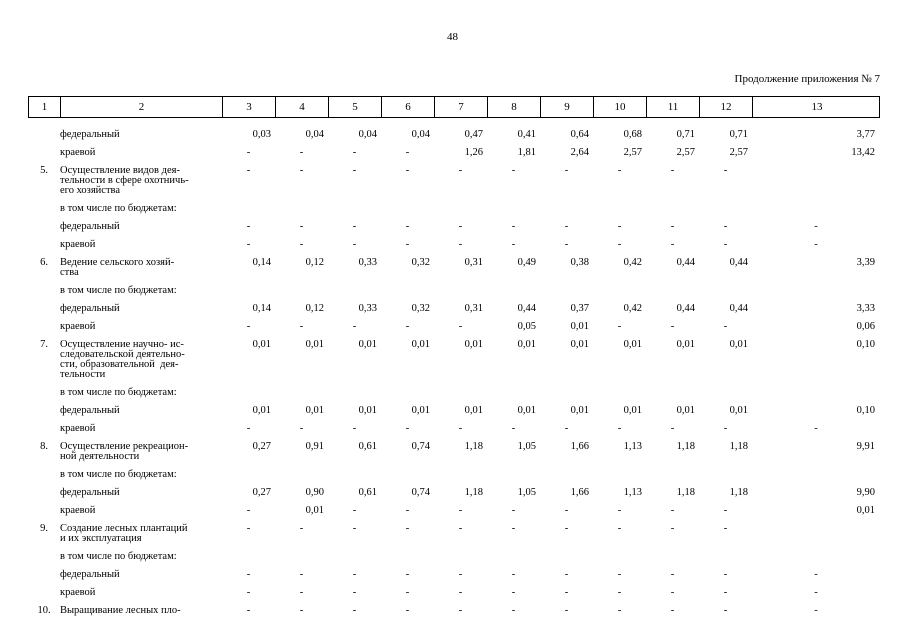  Describe the element at coordinates (865, 326) in the screenshot. I see `cell-col-13: 0,06` at that location.